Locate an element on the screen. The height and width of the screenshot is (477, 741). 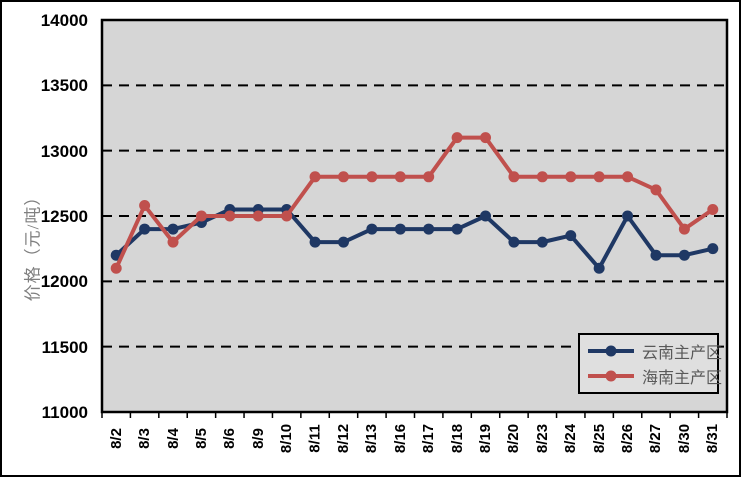
y-tick-label: 12500 is located at coordinates (64, 216).